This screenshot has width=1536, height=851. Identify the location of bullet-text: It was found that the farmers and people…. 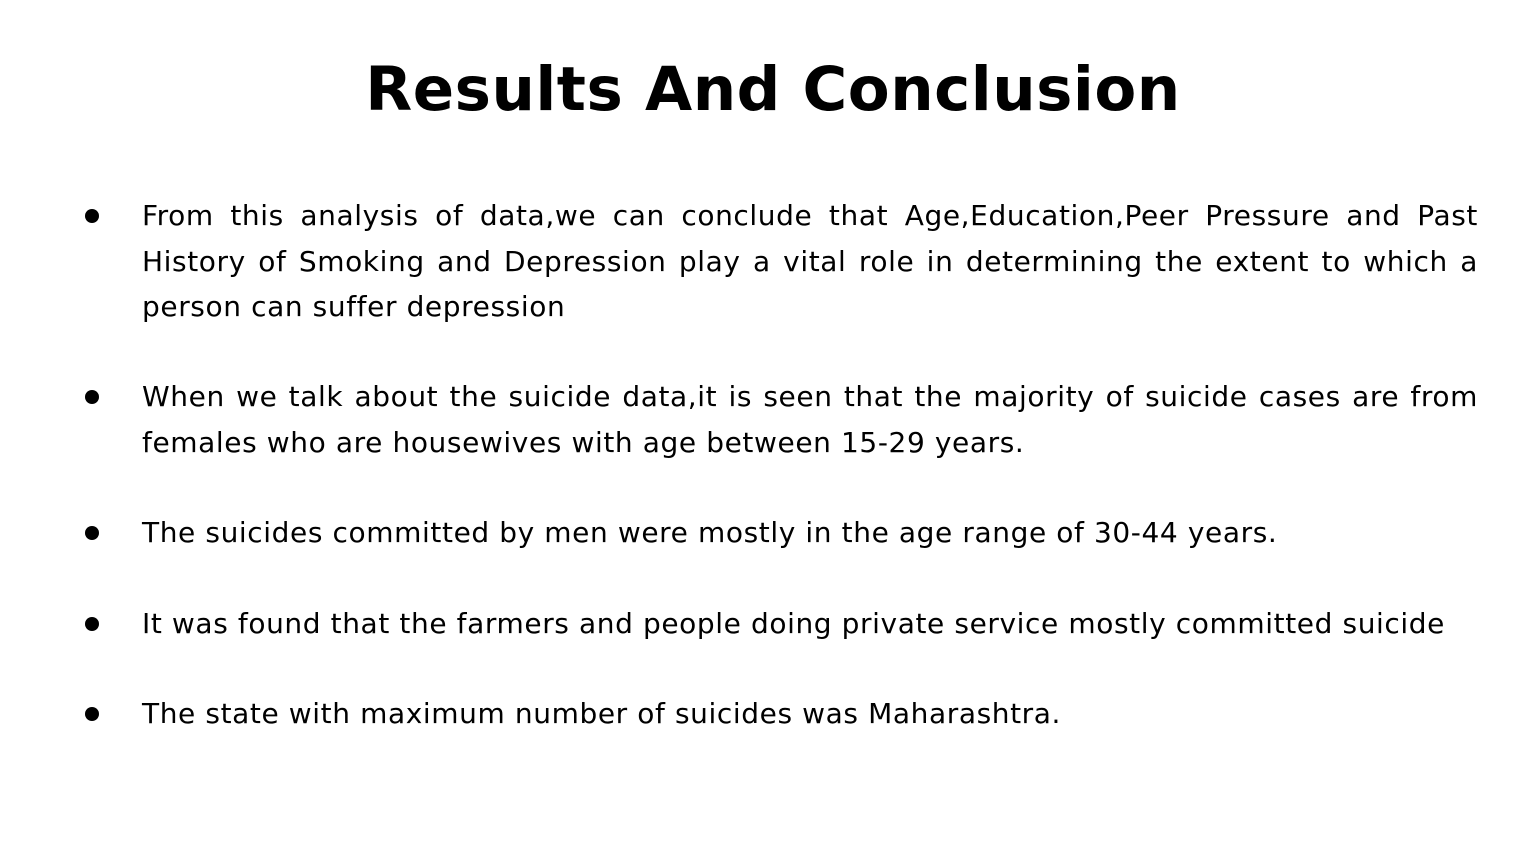
(793, 623).